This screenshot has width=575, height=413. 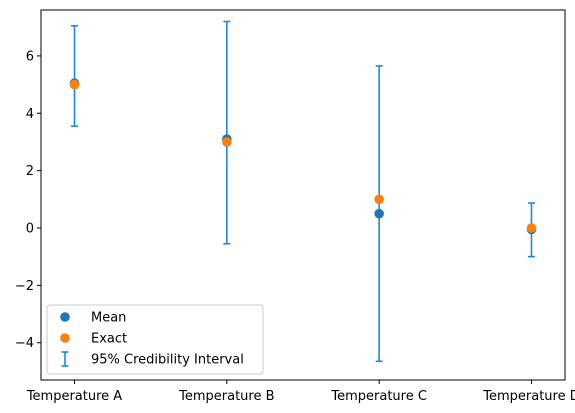 I want to click on y-tick-label: −2, so click(x=24, y=286).